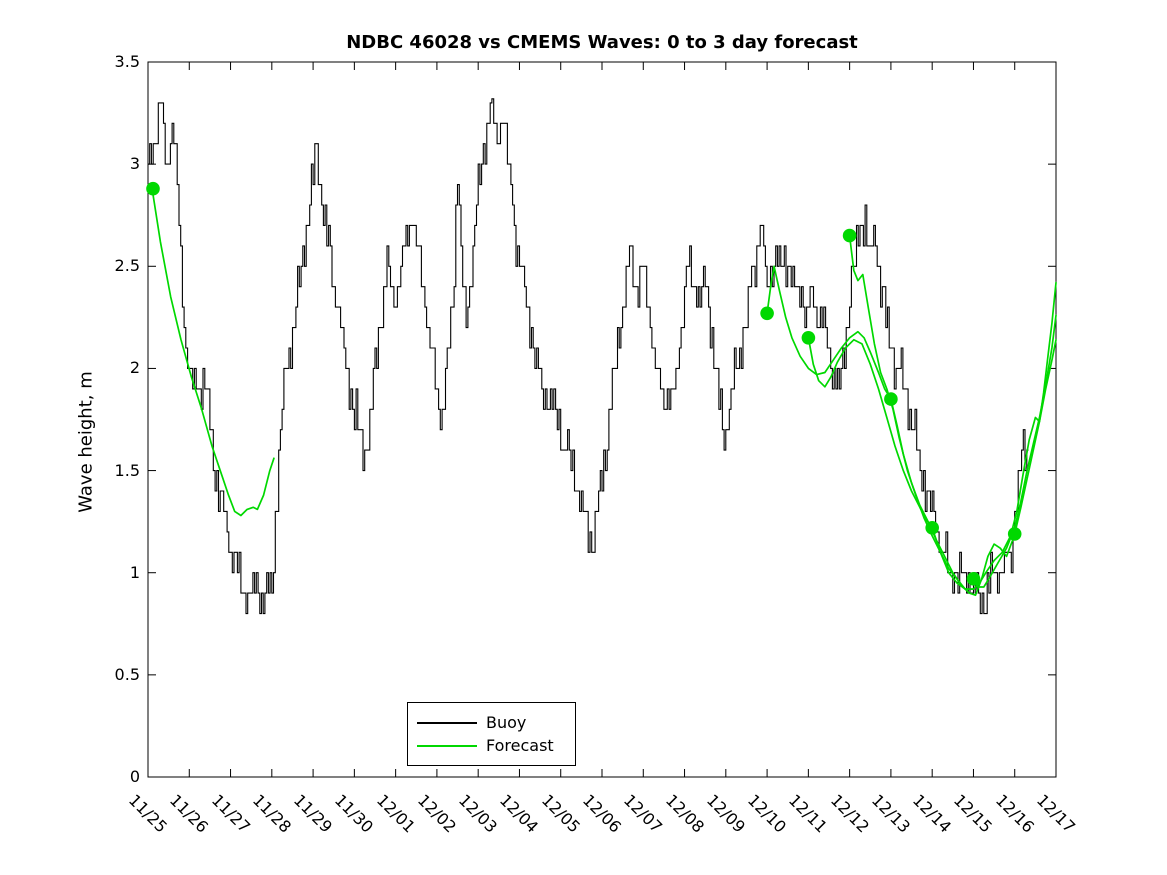 The image size is (1167, 875). I want to click on y-tick-label: 3, so click(134, 164).